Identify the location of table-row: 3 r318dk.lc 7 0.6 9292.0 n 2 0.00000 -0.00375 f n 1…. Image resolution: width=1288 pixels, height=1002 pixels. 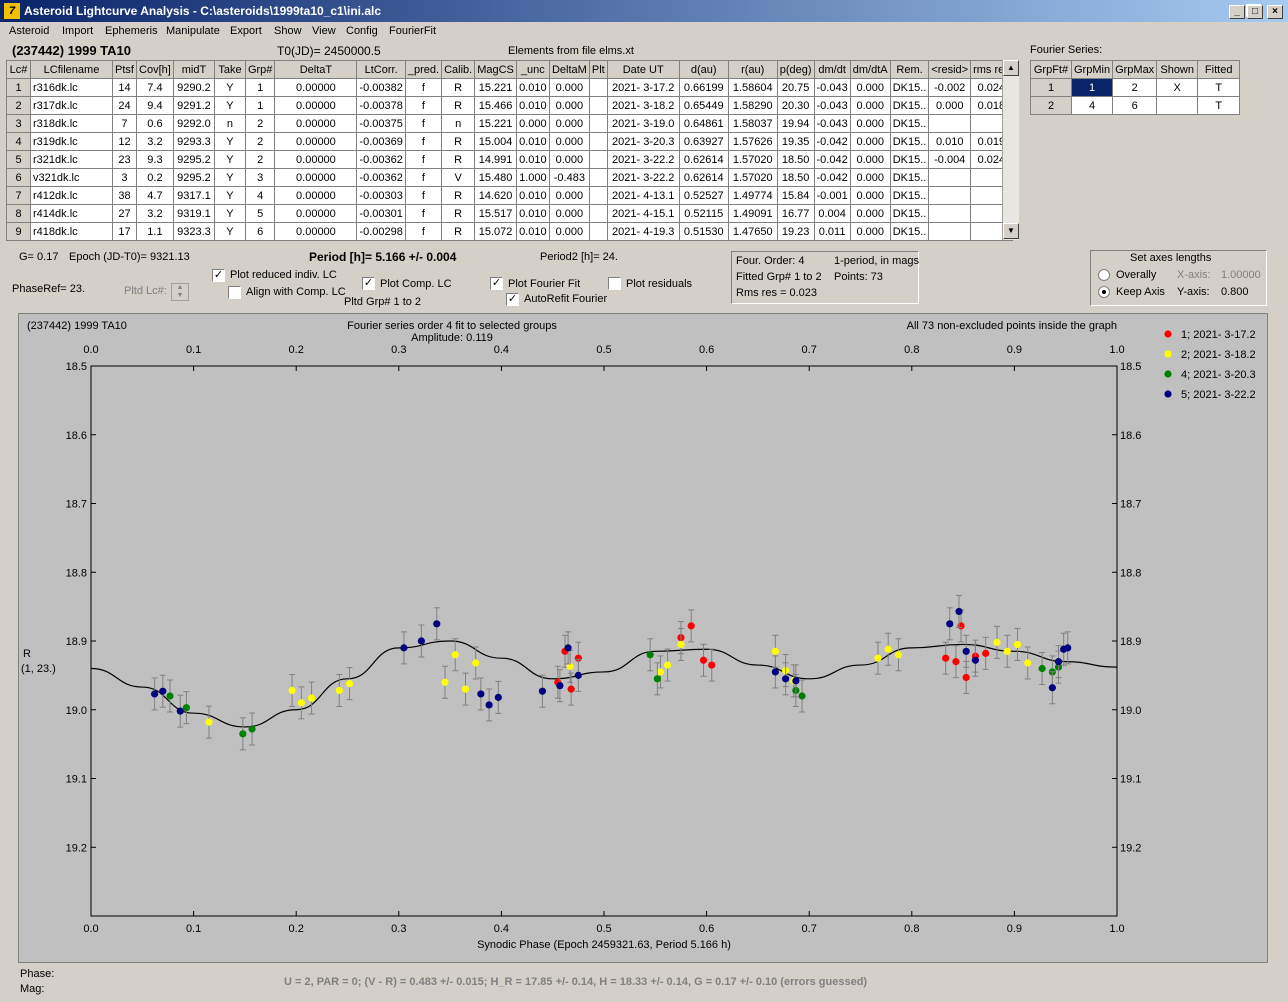
(509, 123).